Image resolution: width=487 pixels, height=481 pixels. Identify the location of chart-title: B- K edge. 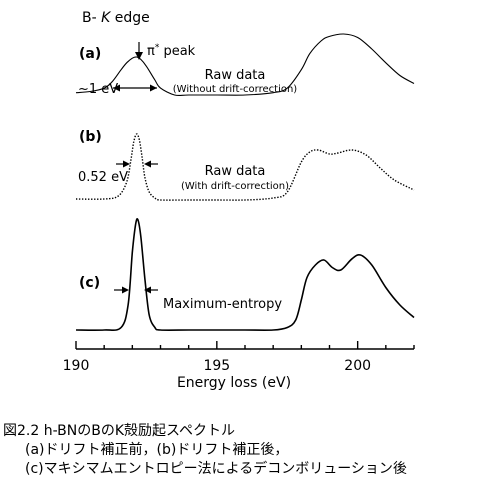
(116, 18).